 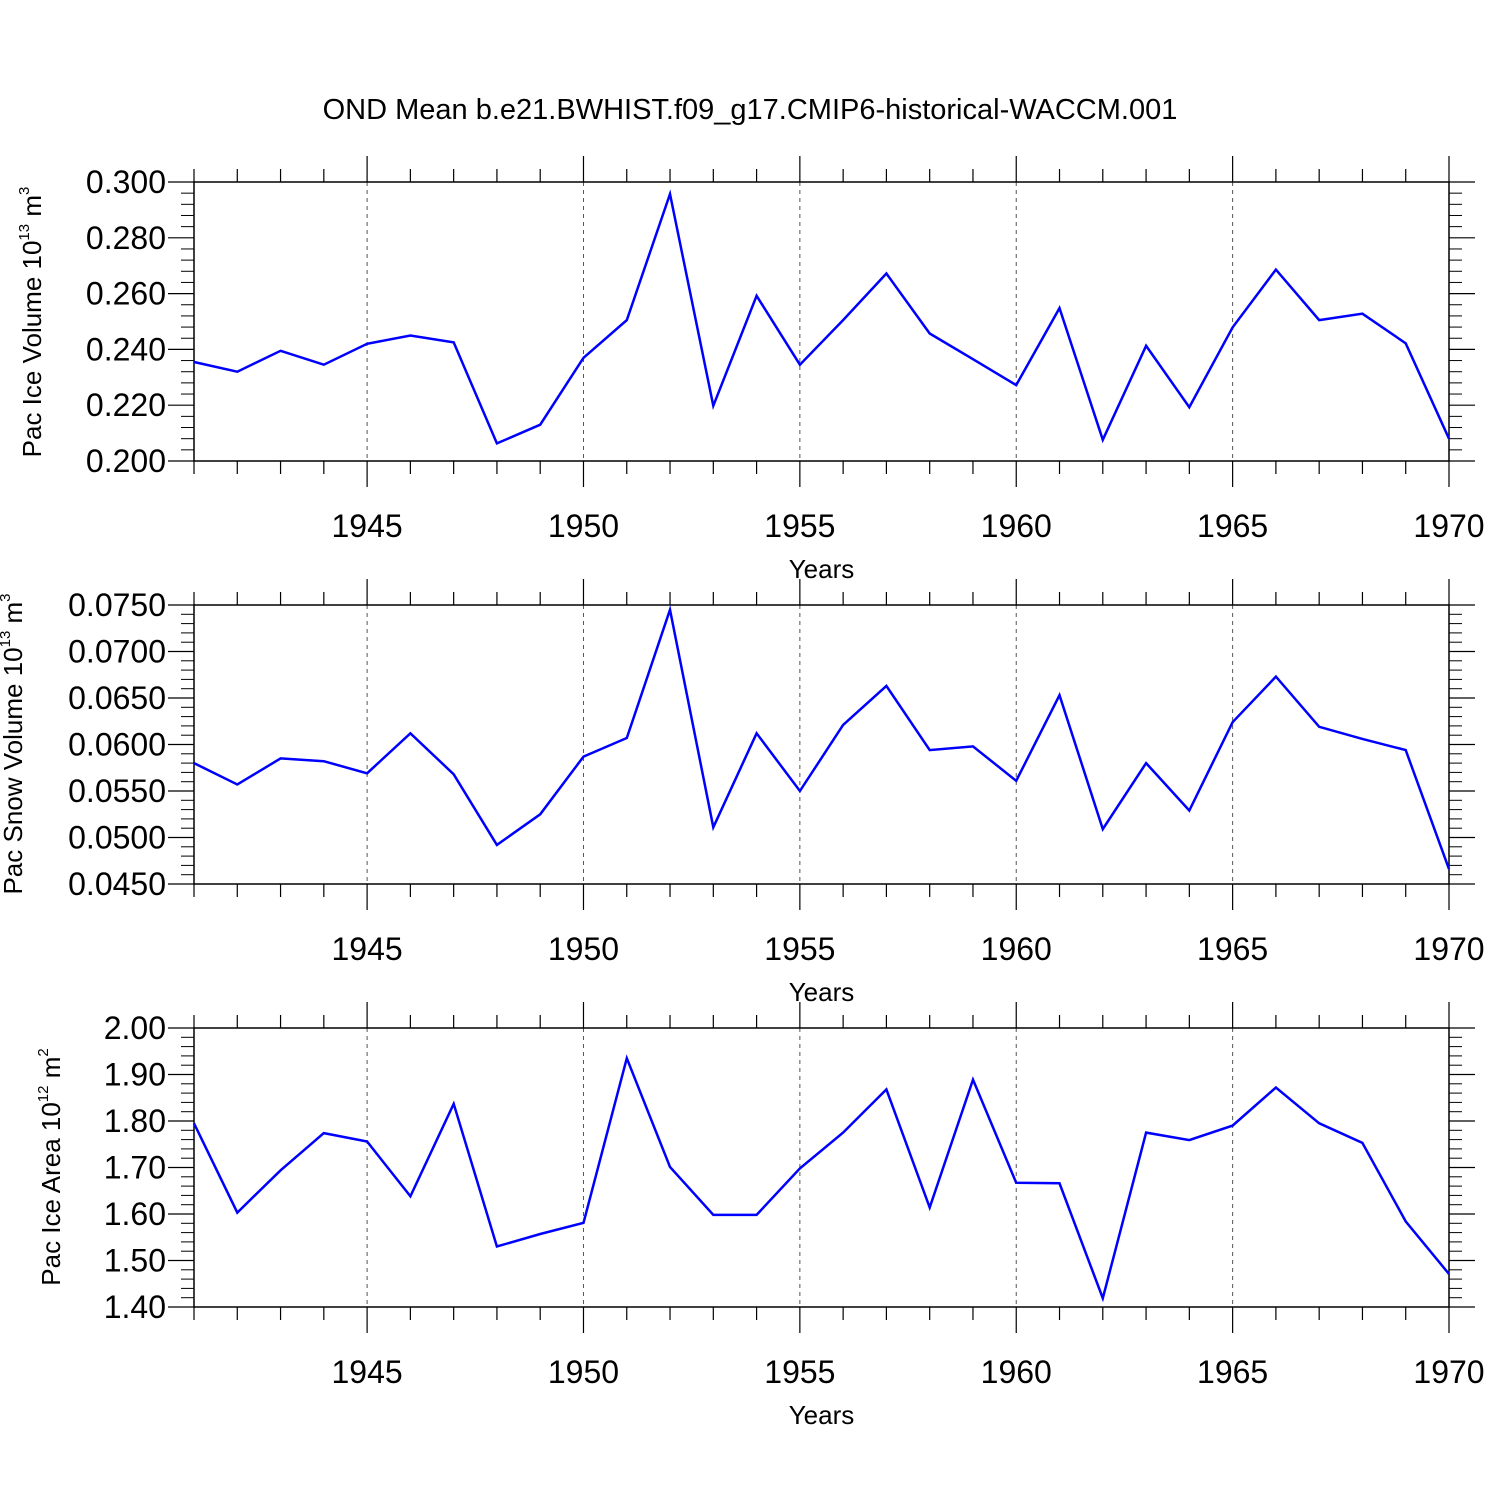 What do you see at coordinates (135, 1121) in the screenshot?
I see `y-tick-label: 1.80` at bounding box center [135, 1121].